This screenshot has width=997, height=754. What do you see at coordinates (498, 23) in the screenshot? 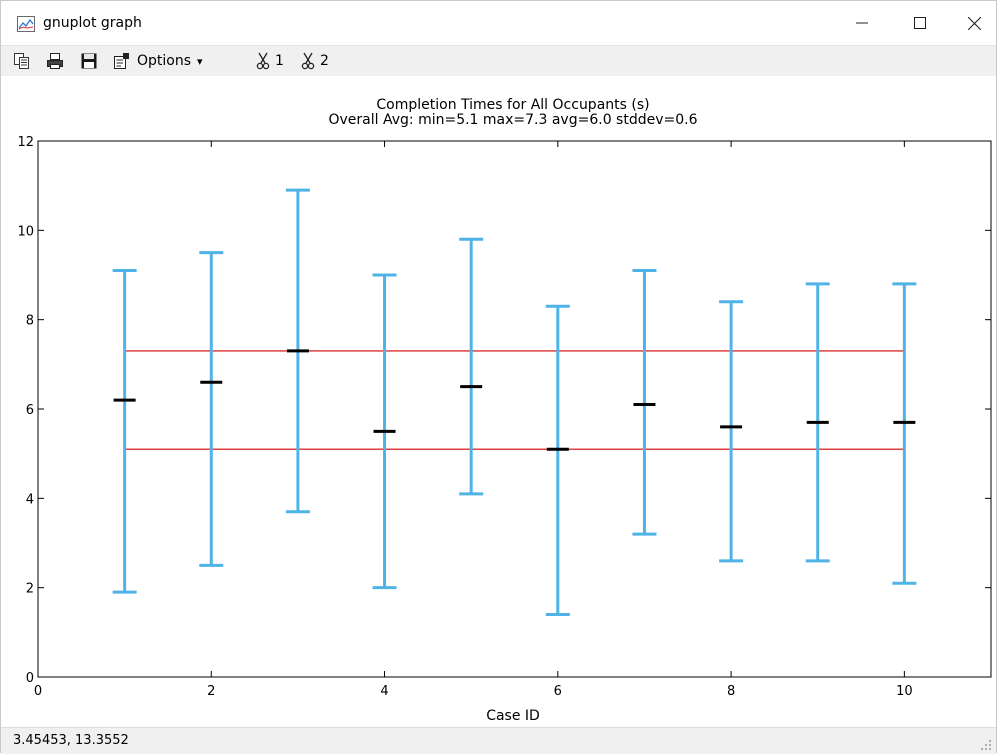
I see `title-bar: gnuplot graph` at bounding box center [498, 23].